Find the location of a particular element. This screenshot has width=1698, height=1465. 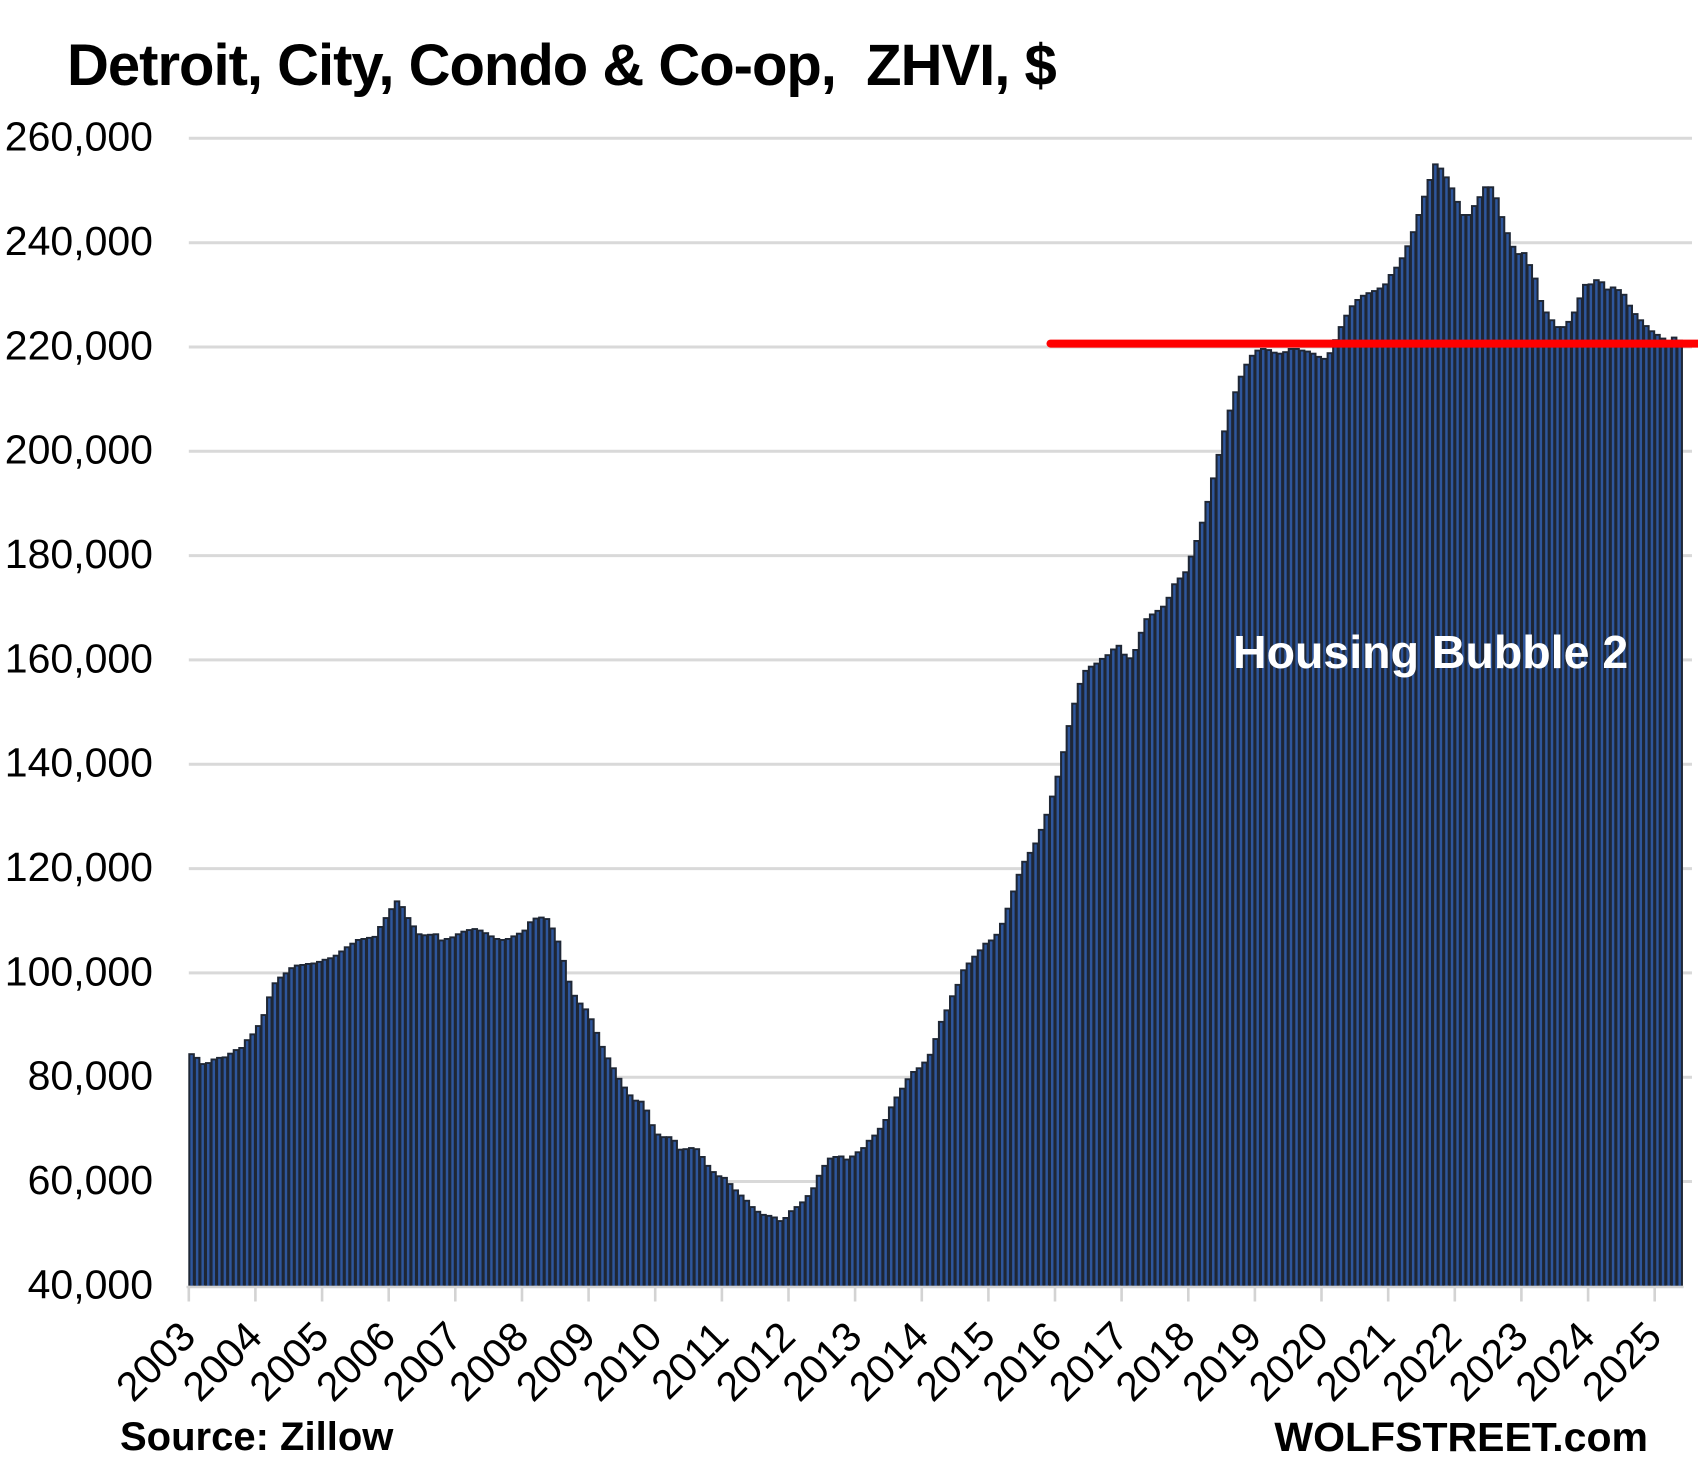

svg-text: Source: Zillow is located at coordinates (257, 1437).